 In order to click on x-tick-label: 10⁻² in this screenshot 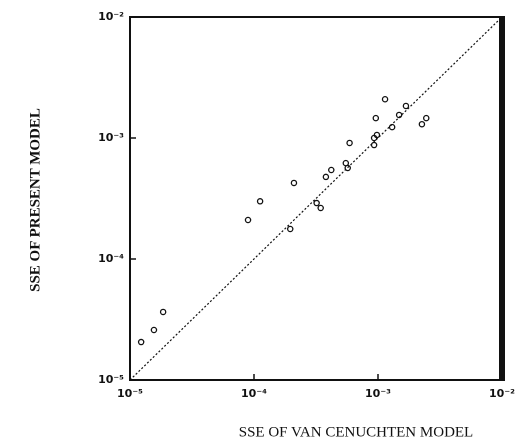, I will do `click(502, 393)`.